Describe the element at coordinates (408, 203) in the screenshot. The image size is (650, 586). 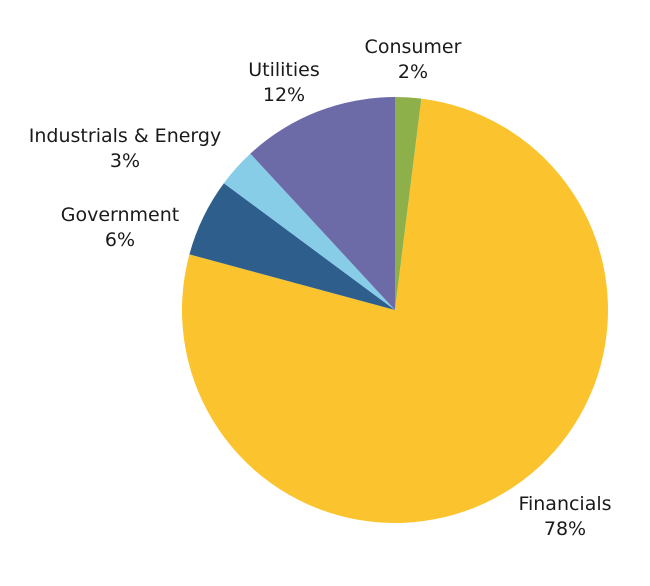
I see `pie-slice-consumer` at that location.